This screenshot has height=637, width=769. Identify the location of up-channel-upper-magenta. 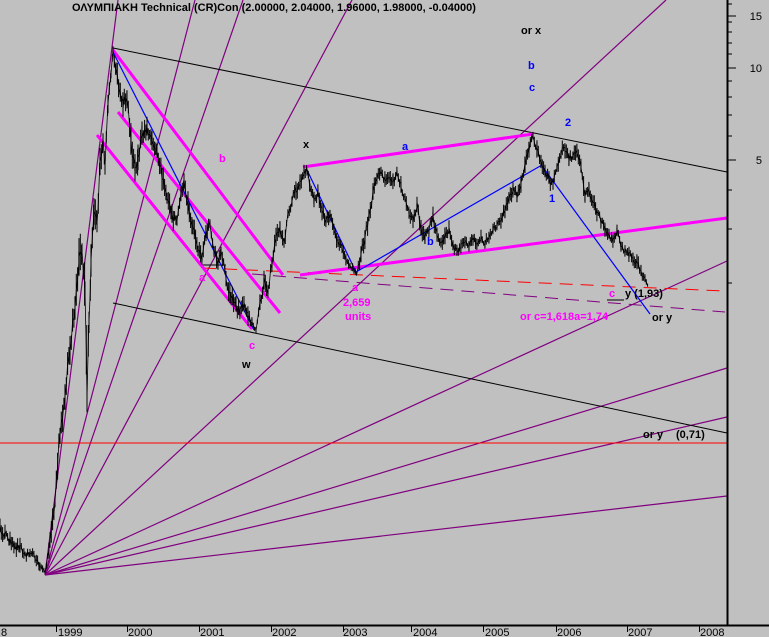
(418, 150).